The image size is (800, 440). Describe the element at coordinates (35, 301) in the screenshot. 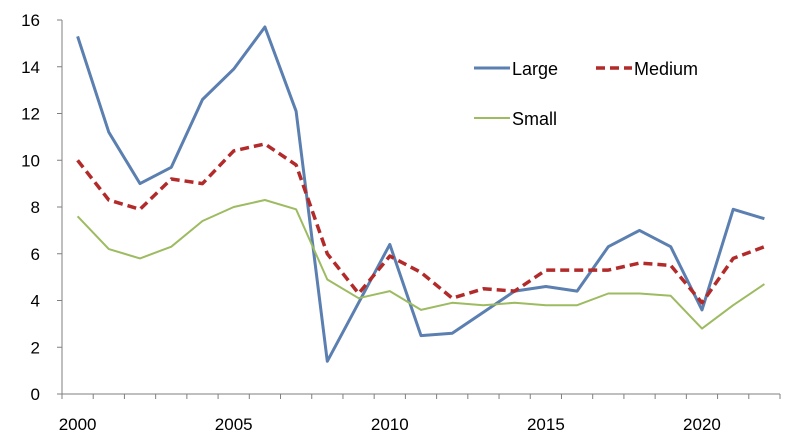

I see `y-tick-label: 4` at that location.